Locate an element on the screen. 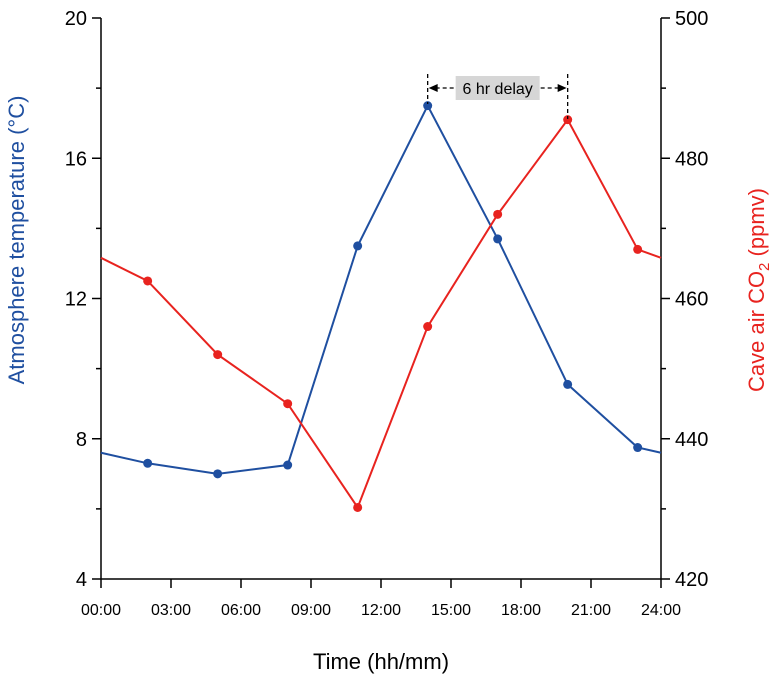 Image resolution: width=780 pixels, height=679 pixels. x-tick-label: 09:00 is located at coordinates (311, 610).